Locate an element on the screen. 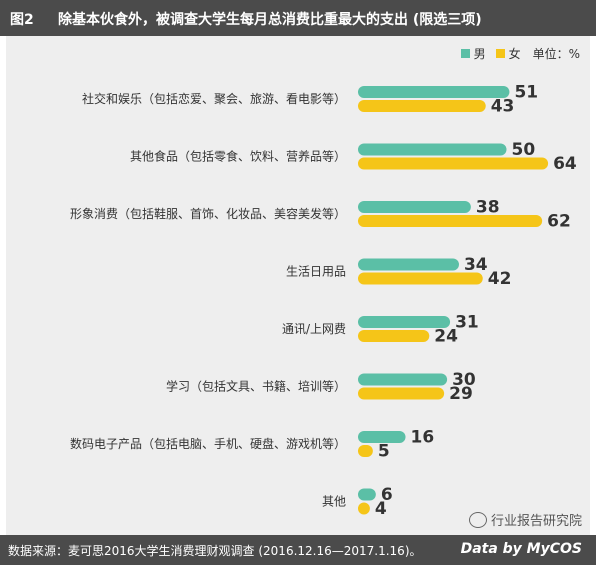 This screenshot has width=596, height=565. figure-label: 图2 is located at coordinates (22, 20).